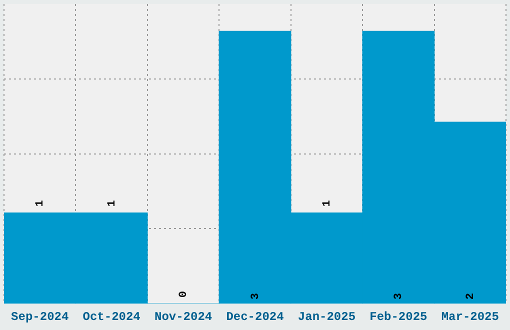 This screenshot has height=330, width=510. What do you see at coordinates (184, 294) in the screenshot?
I see `data-label: 0` at bounding box center [184, 294].